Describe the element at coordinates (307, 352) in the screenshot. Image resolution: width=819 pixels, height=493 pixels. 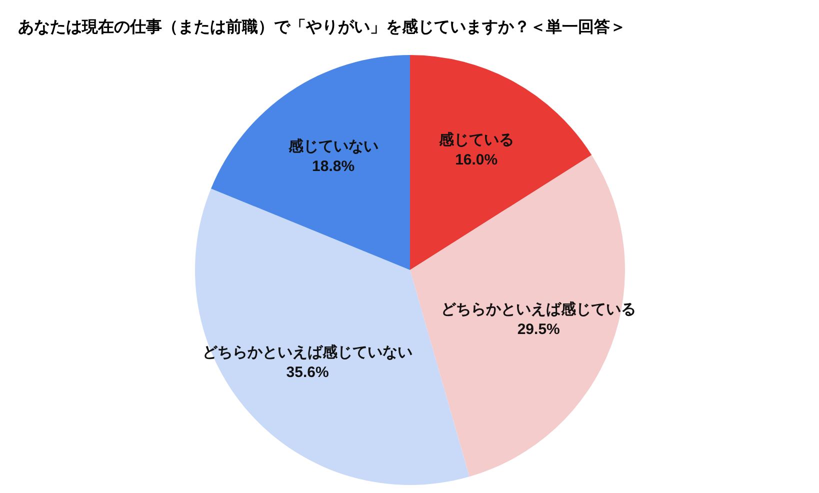
I see `slice-label: どちらかといえば感じていない` at that location.